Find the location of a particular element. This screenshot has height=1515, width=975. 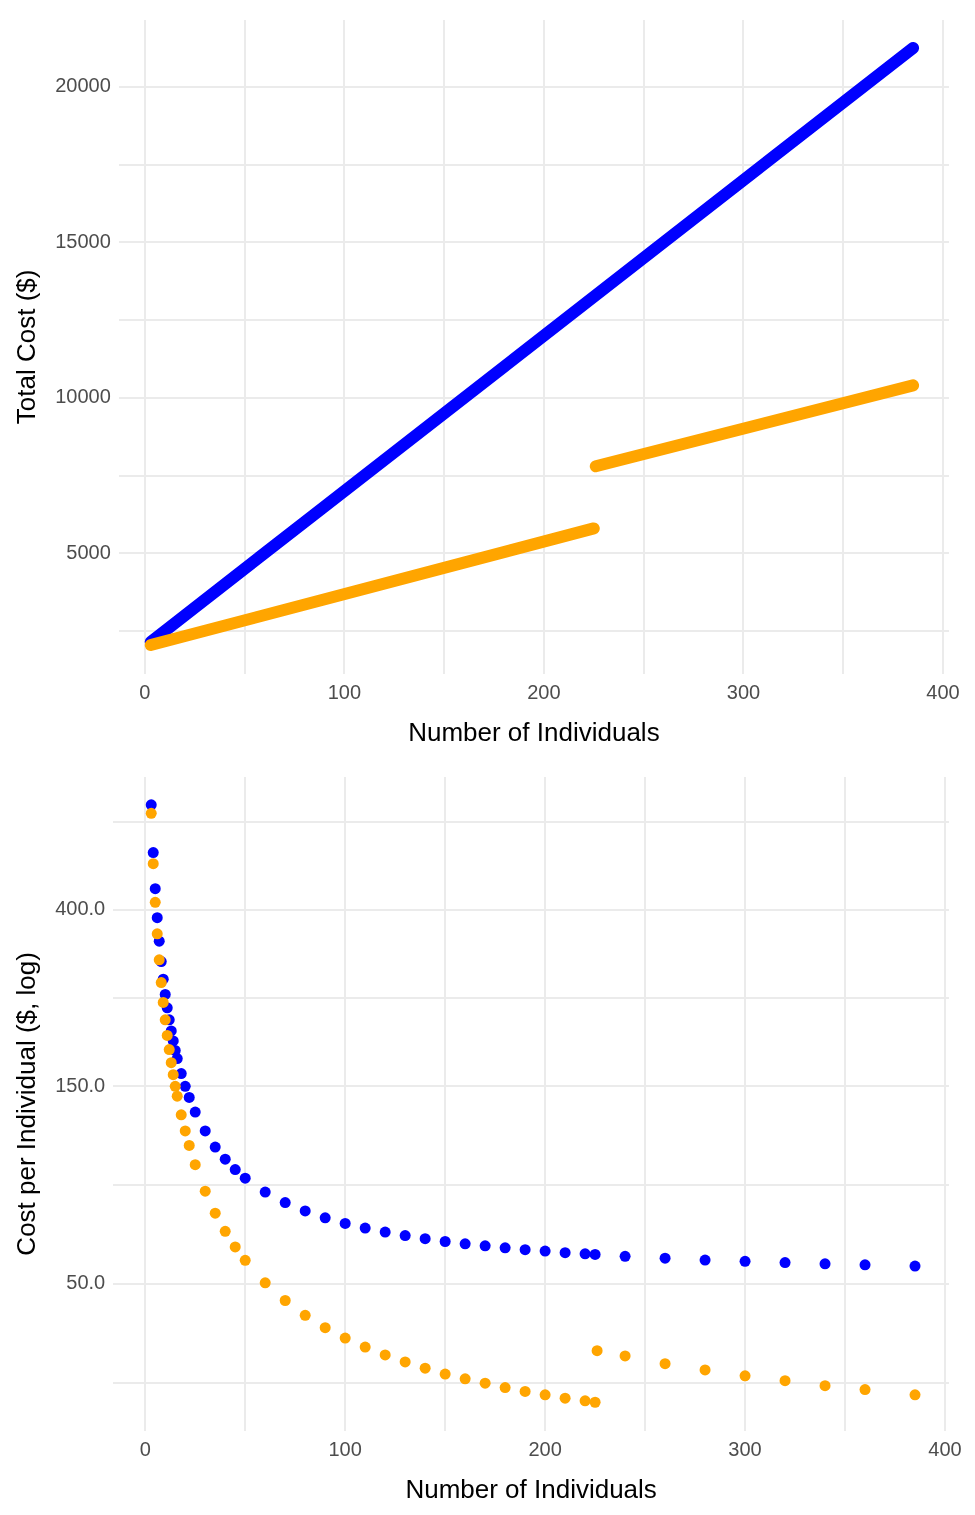

y-tick-label: 15000 is located at coordinates (83, 240).